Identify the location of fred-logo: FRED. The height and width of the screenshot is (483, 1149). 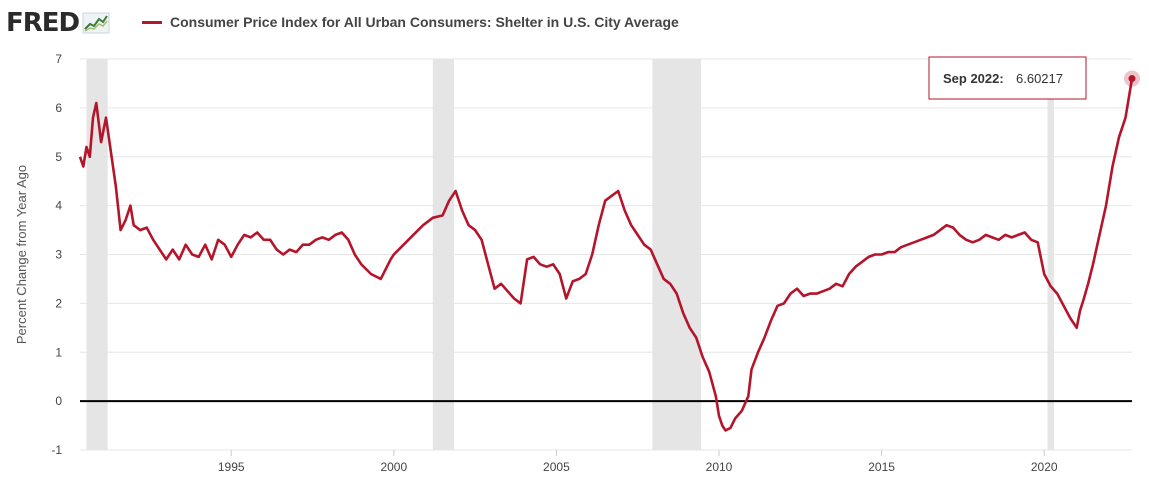
(58, 23).